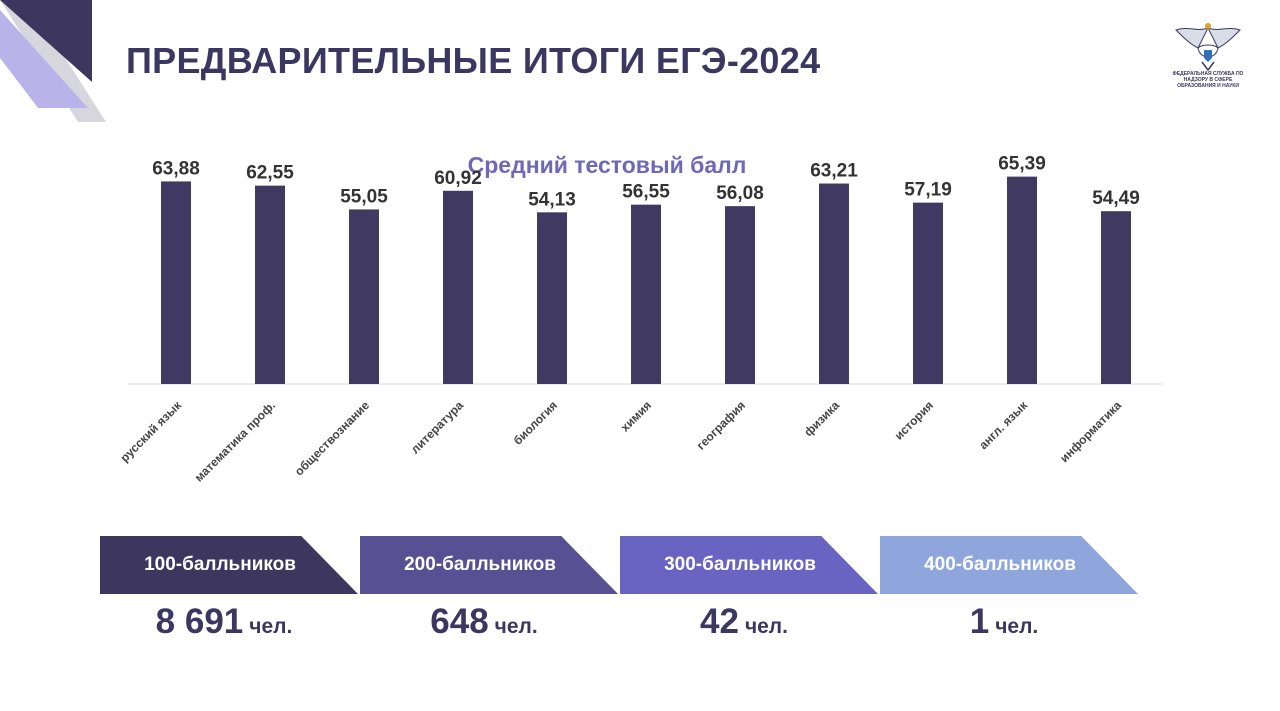 The height and width of the screenshot is (711, 1280). What do you see at coordinates (535, 422) in the screenshot?
I see `category-label-5: биология` at bounding box center [535, 422].